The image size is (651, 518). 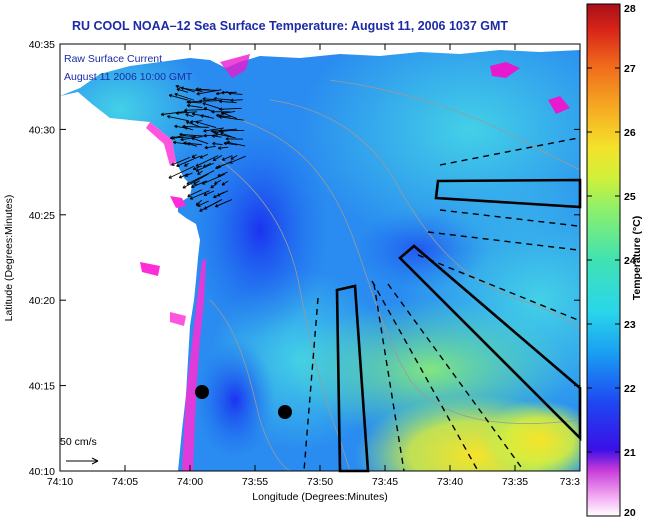 I want to click on y-tick-label: 40:15, so click(x=42, y=387).